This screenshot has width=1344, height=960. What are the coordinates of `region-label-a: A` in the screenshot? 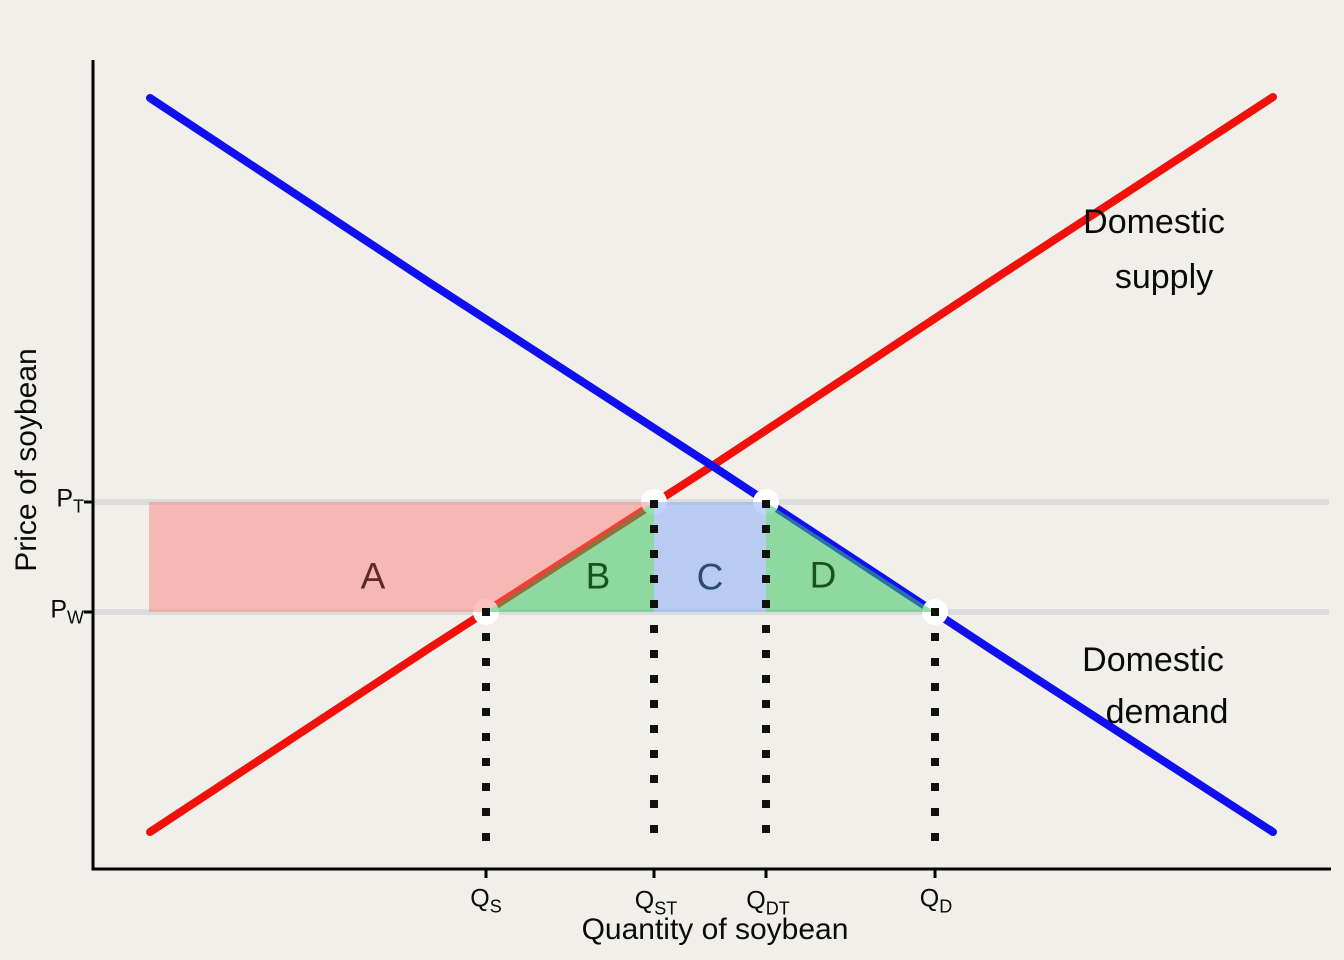 It's located at (373, 576).